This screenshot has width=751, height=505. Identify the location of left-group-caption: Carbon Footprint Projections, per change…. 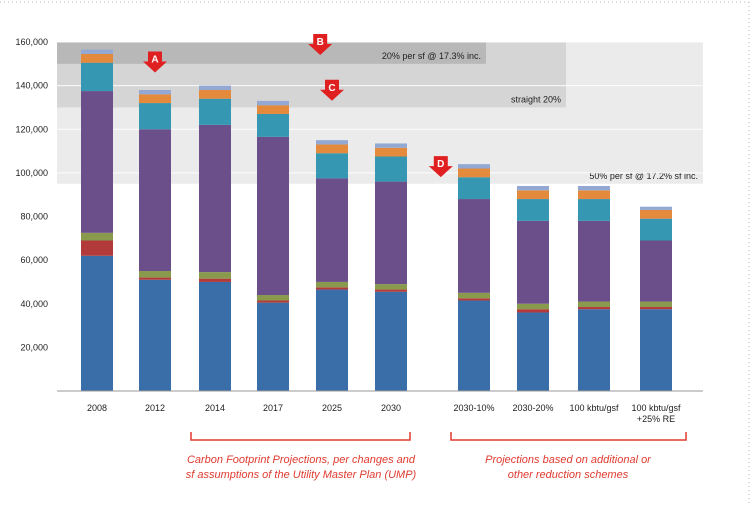
(301, 468).